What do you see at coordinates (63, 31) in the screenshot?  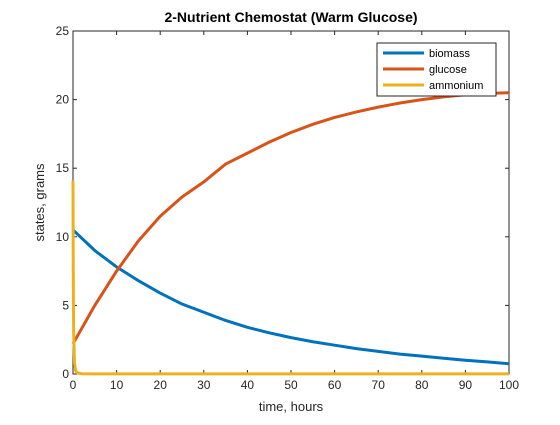 I see `y-tick-label: 25` at bounding box center [63, 31].